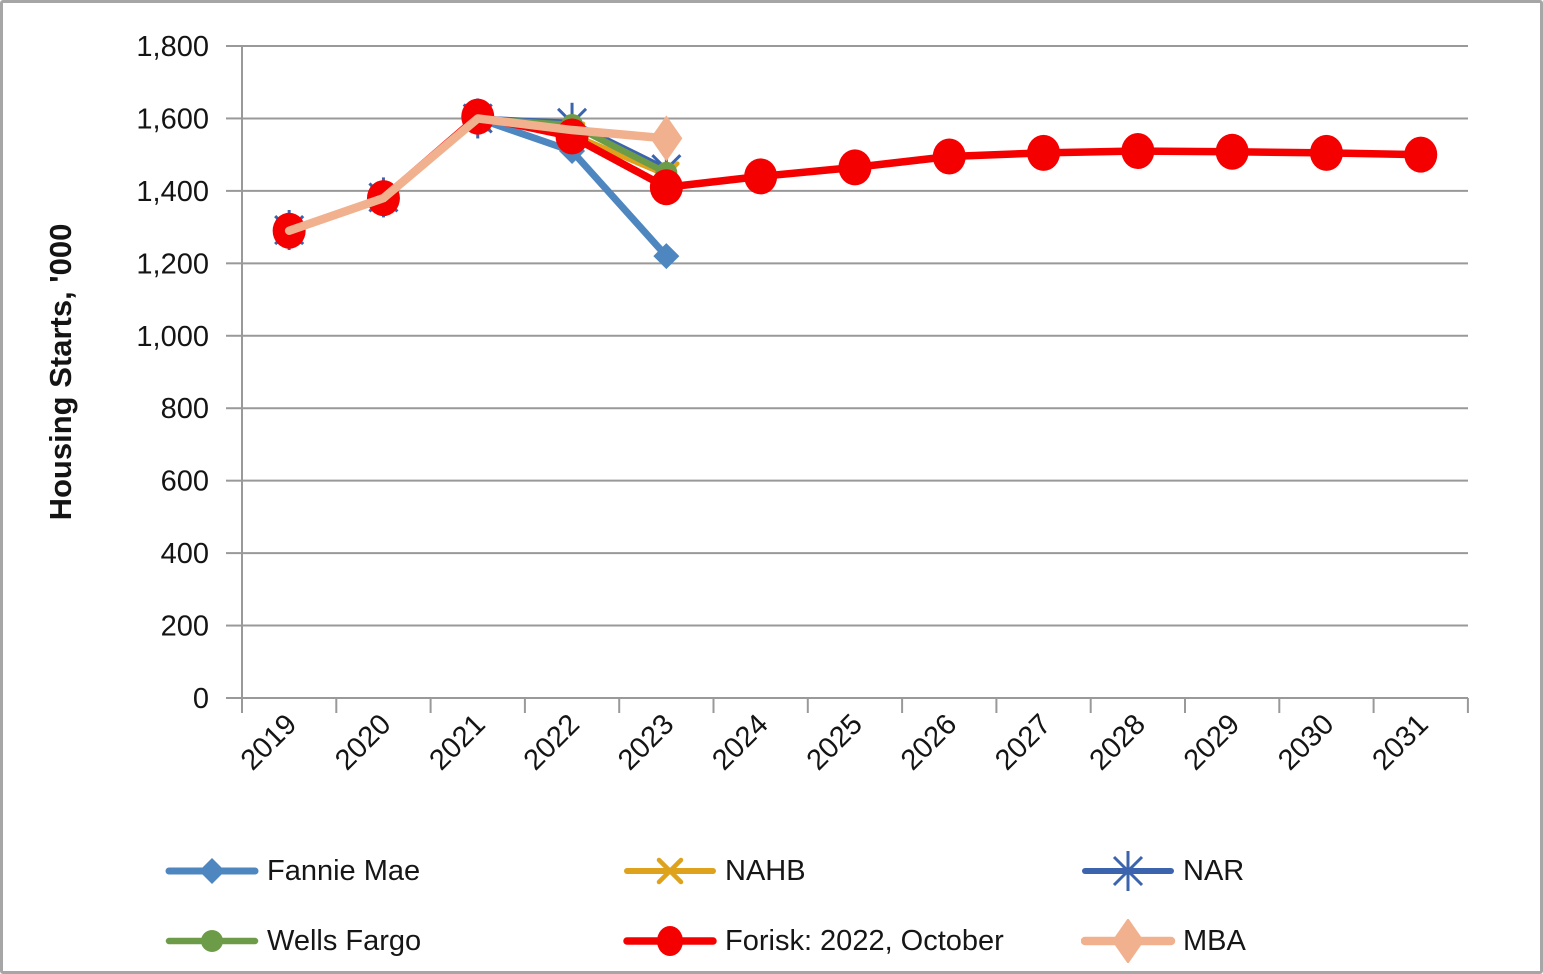  Describe the element at coordinates (60, 372) in the screenshot. I see `y-axis-title: Housing Starts, '000` at that location.